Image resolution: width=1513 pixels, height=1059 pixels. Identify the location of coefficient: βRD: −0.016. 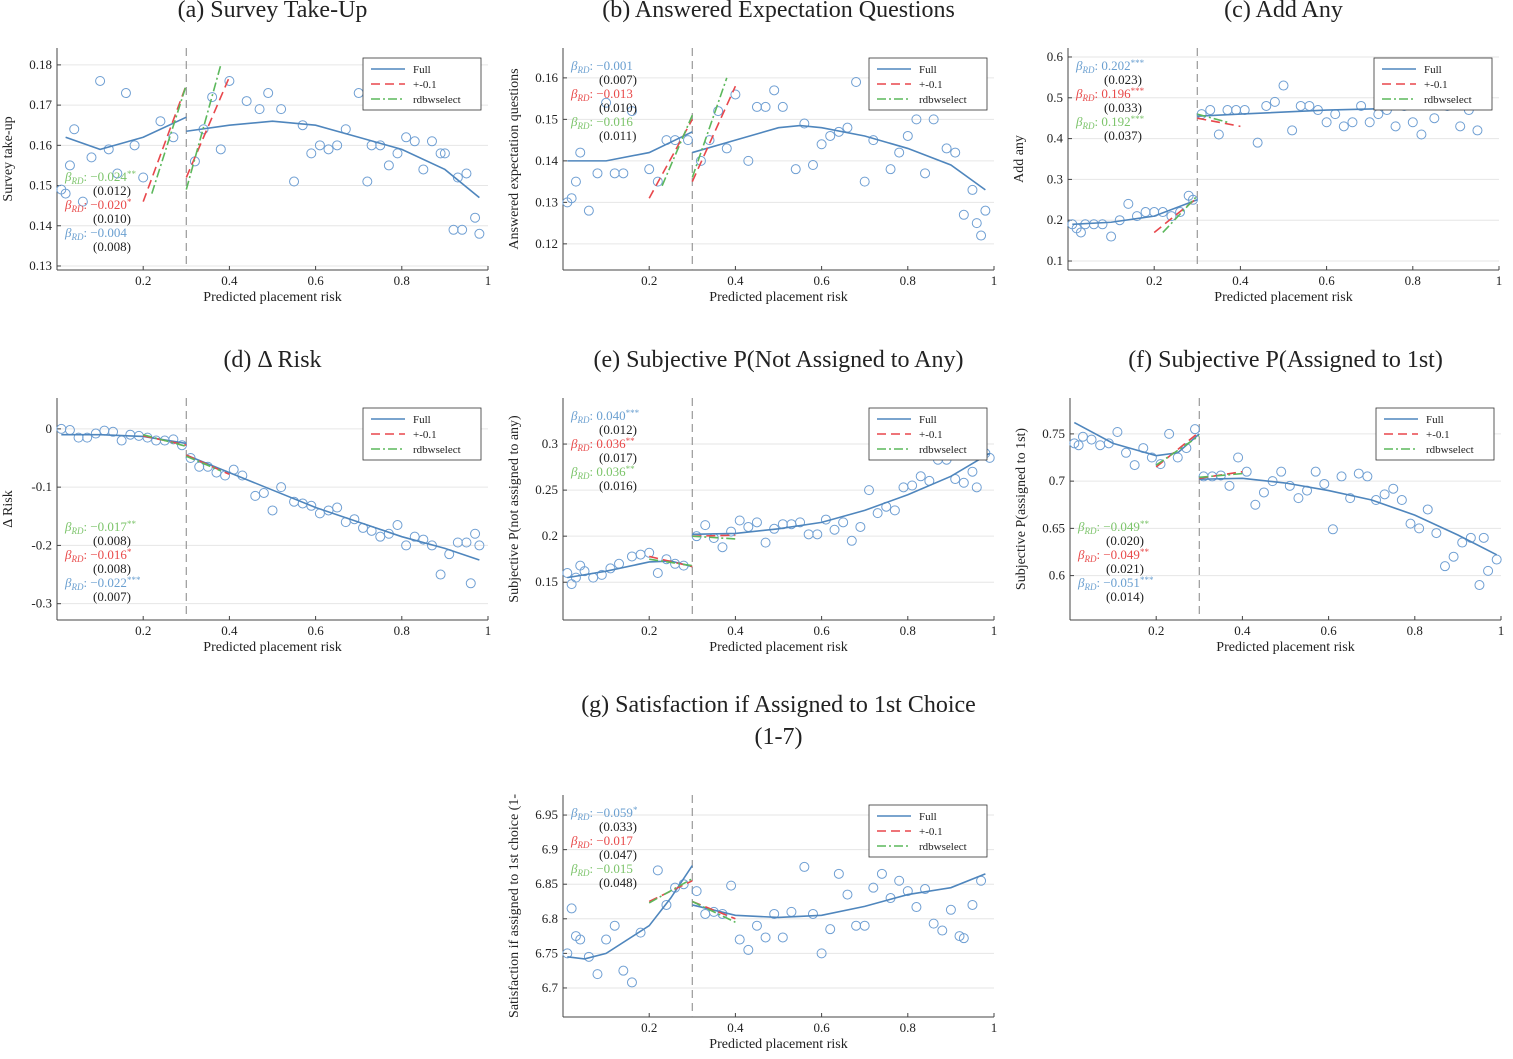
(601, 122).